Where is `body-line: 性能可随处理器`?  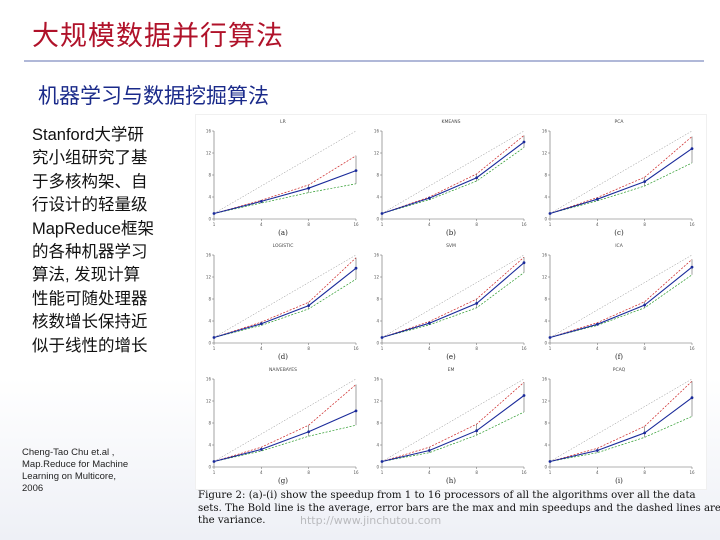 body-line: 性能可随处理器 is located at coordinates (90, 298).